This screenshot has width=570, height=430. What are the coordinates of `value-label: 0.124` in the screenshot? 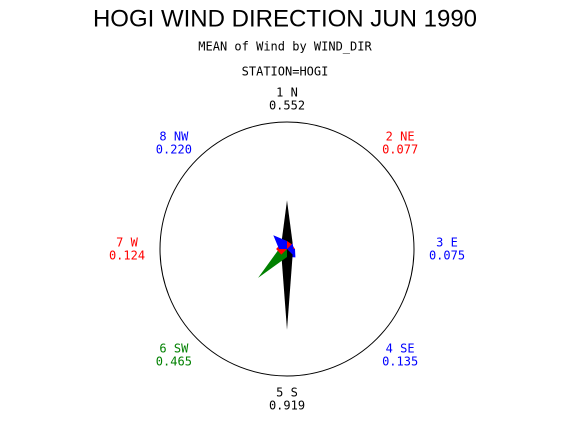 It's located at (127, 256).